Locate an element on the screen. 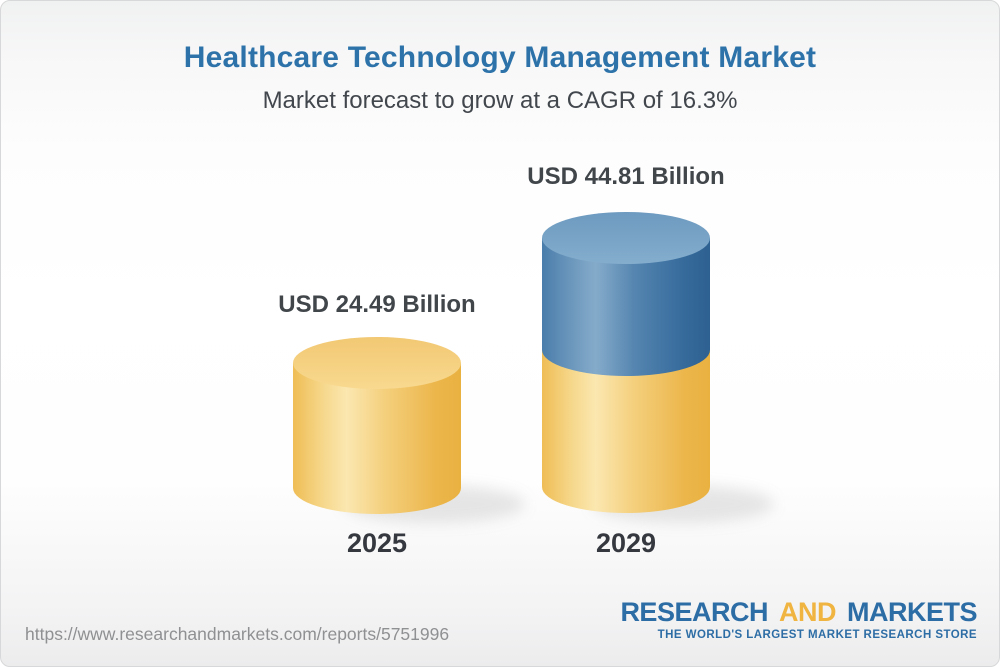 Image resolution: width=1000 pixels, height=667 pixels. logo-word-markets: MARKETS is located at coordinates (912, 612).